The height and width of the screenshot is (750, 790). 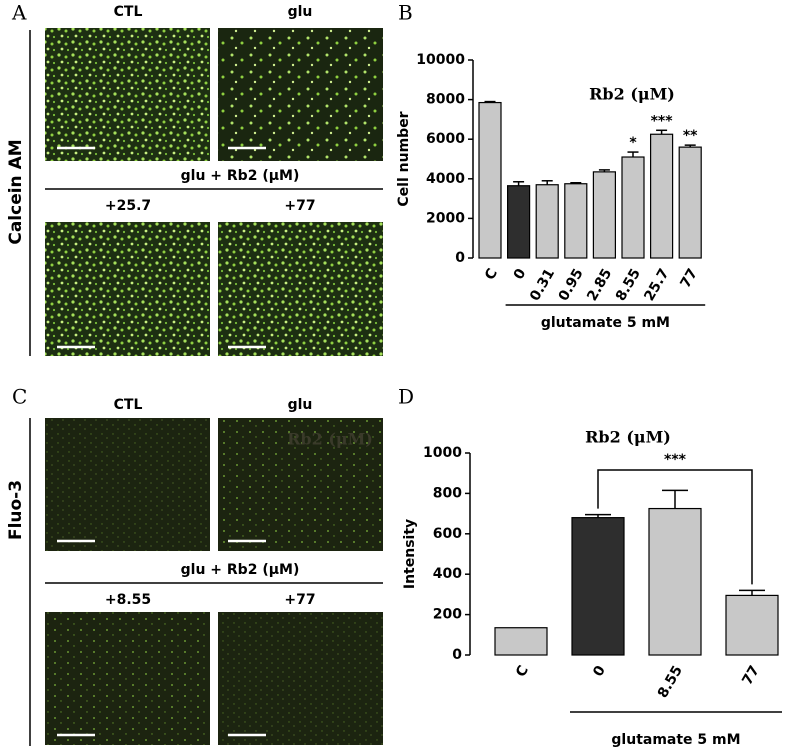 I want to click on y-tick-label: 1000, so click(x=442, y=453).